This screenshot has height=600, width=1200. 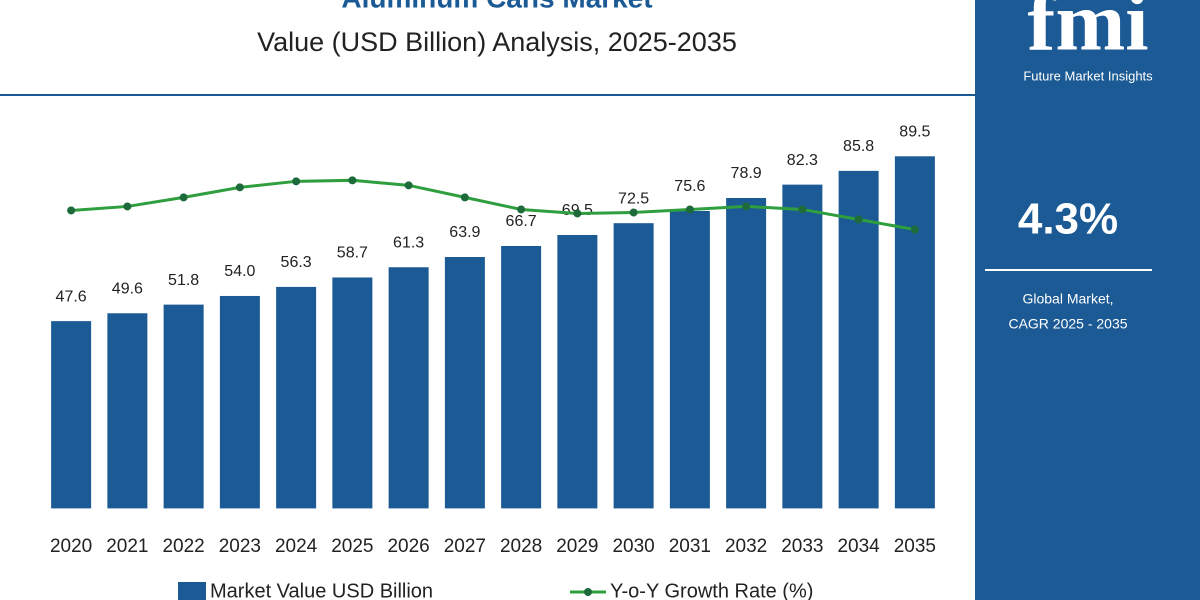 What do you see at coordinates (493, 205) in the screenshot?
I see `line` at bounding box center [493, 205].